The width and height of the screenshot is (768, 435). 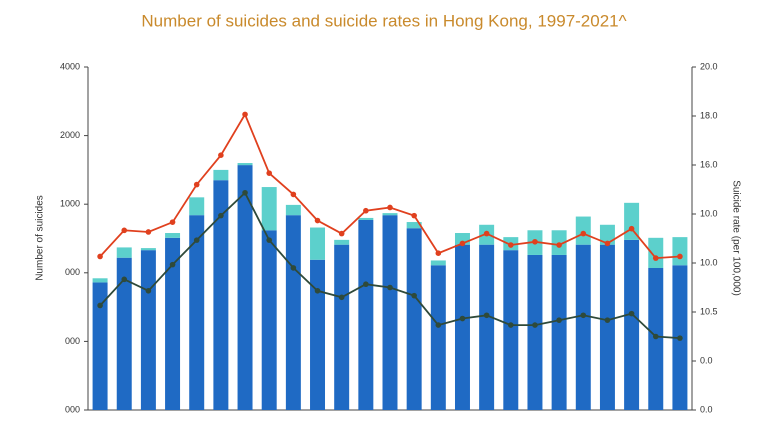 What do you see at coordinates (709, 115) in the screenshot?
I see `y2-tick-label: 18.0` at bounding box center [709, 115].